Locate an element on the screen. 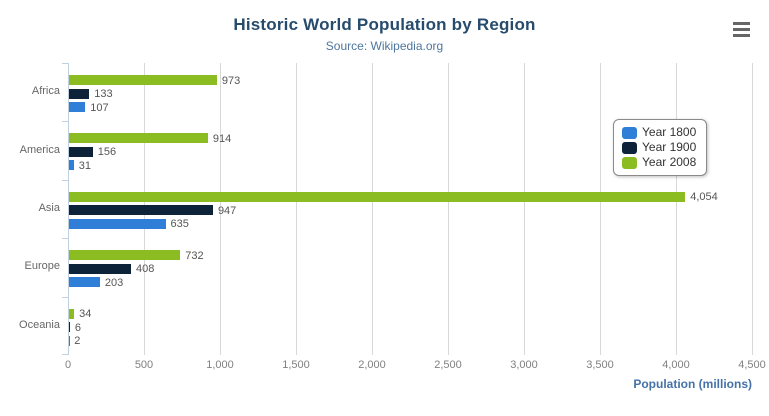 The width and height of the screenshot is (769, 416). x-tick-label: 2,500 is located at coordinates (448, 365).